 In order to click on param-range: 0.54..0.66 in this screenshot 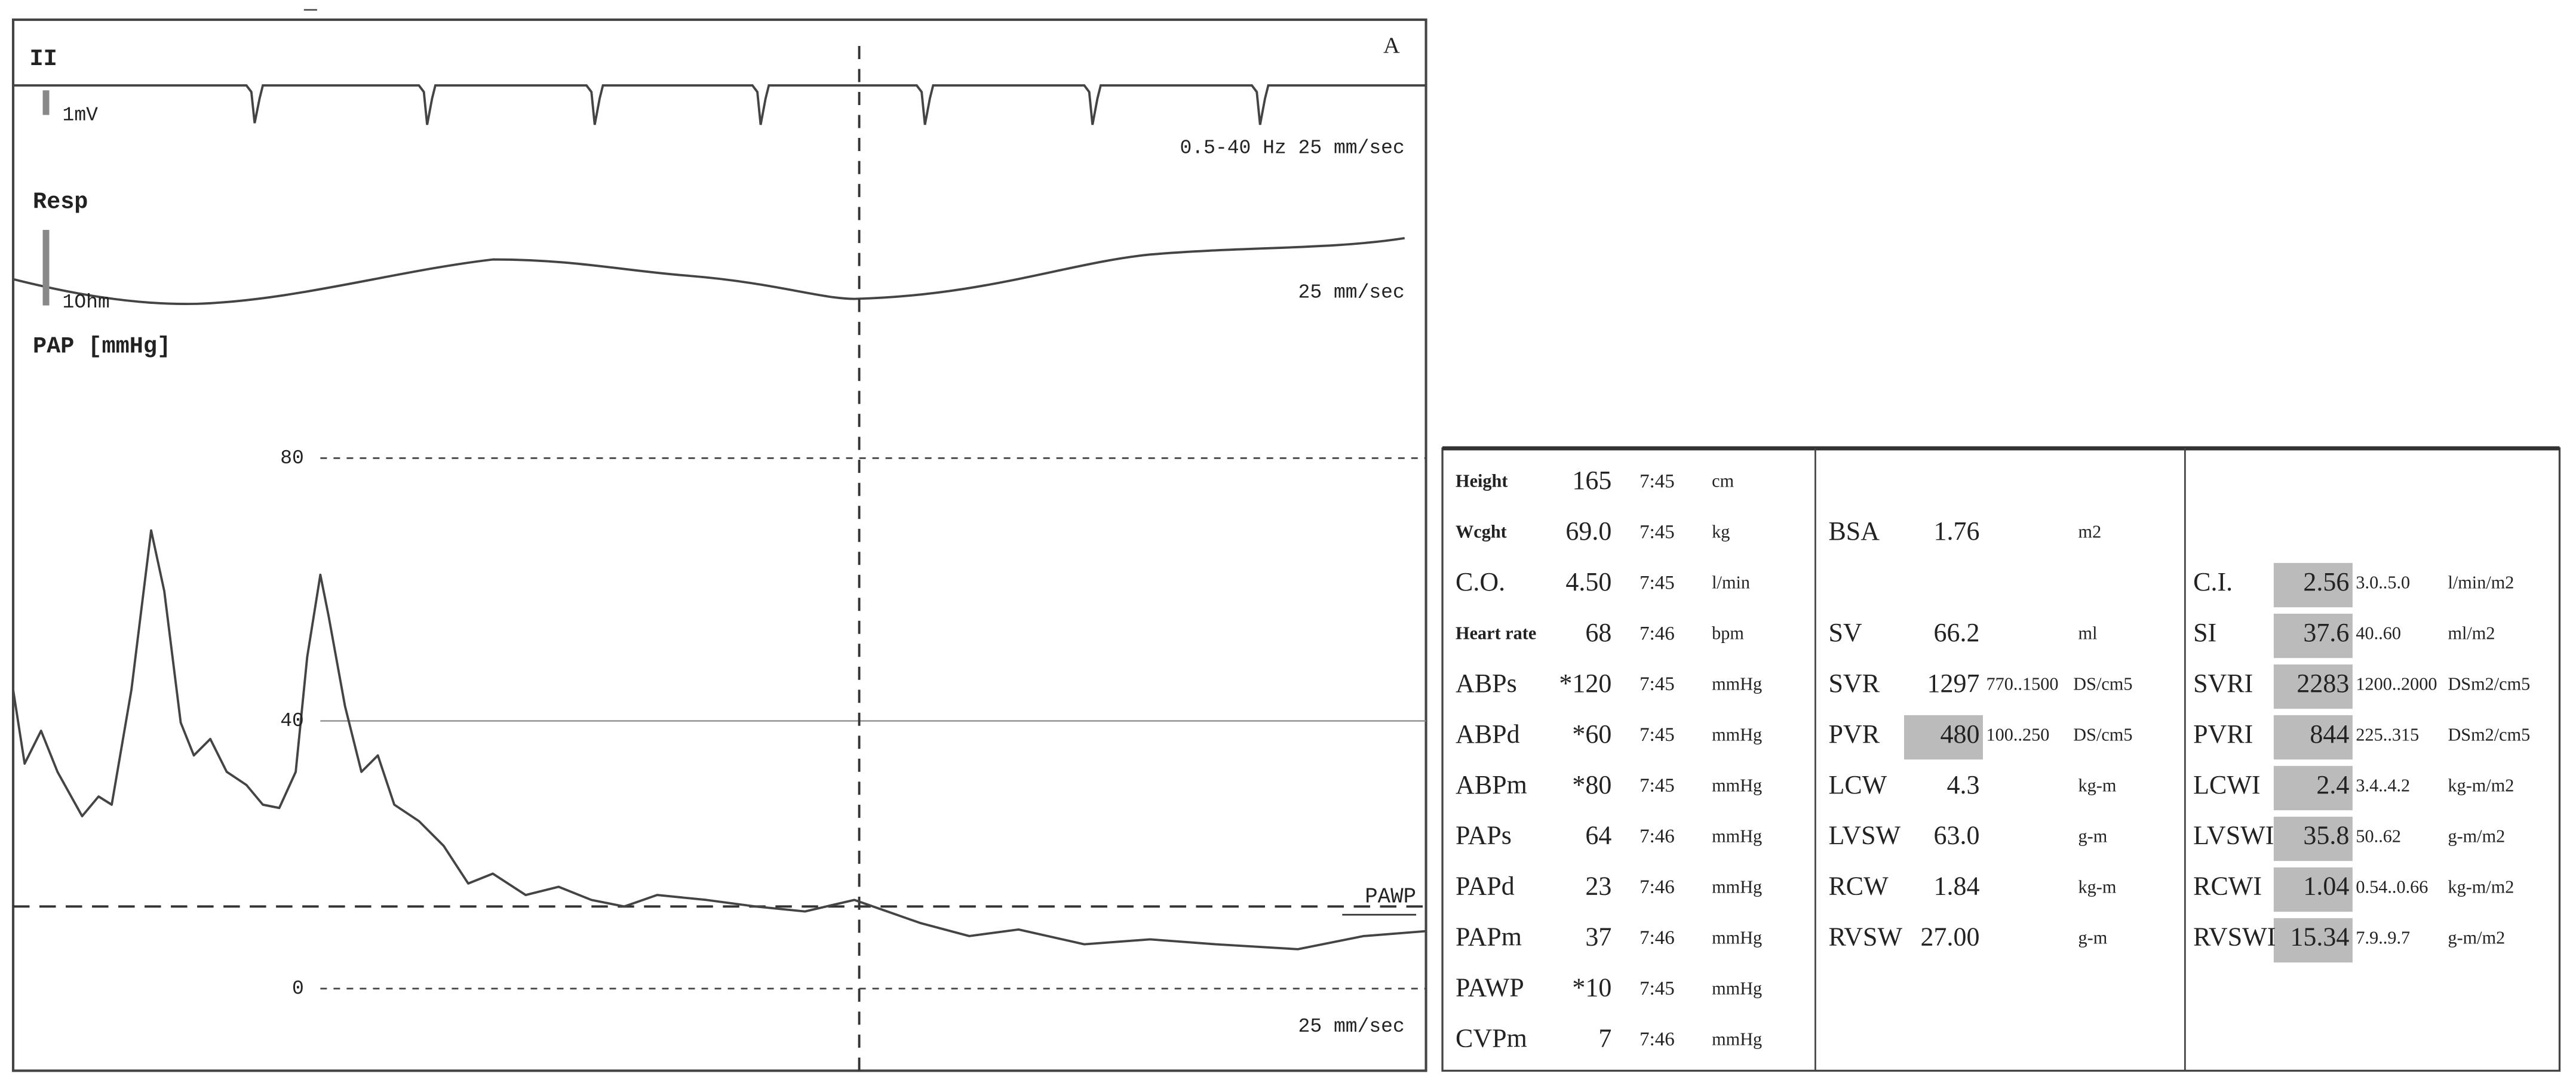, I will do `click(2392, 887)`.